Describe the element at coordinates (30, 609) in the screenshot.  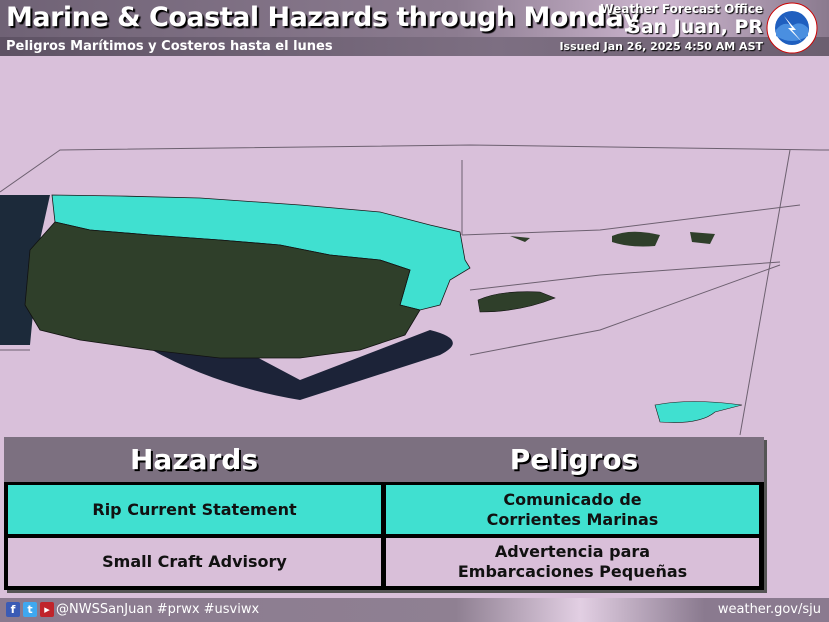
I see `twitter-icon: t` at that location.